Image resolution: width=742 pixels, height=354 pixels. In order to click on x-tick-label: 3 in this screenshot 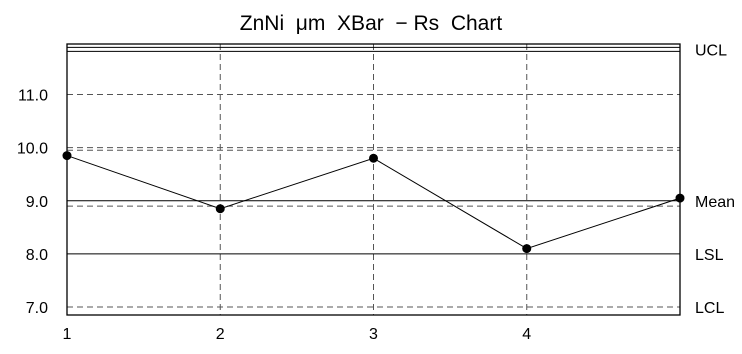, I will do `click(373, 334)`.